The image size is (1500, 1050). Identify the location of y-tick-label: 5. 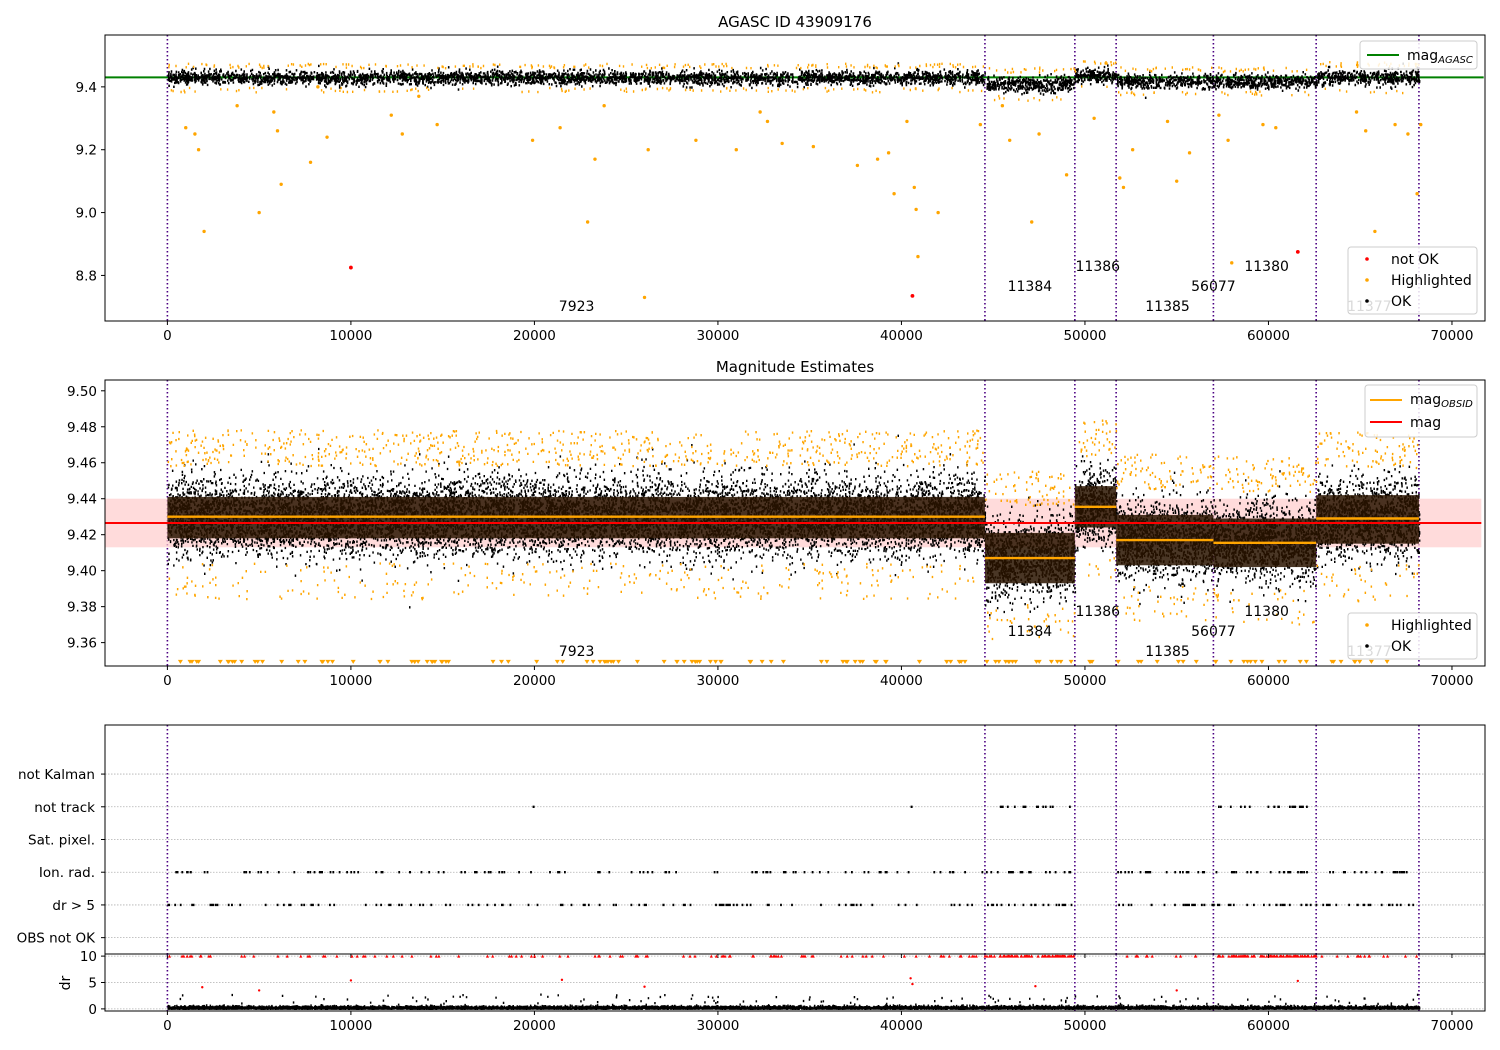
(92, 984).